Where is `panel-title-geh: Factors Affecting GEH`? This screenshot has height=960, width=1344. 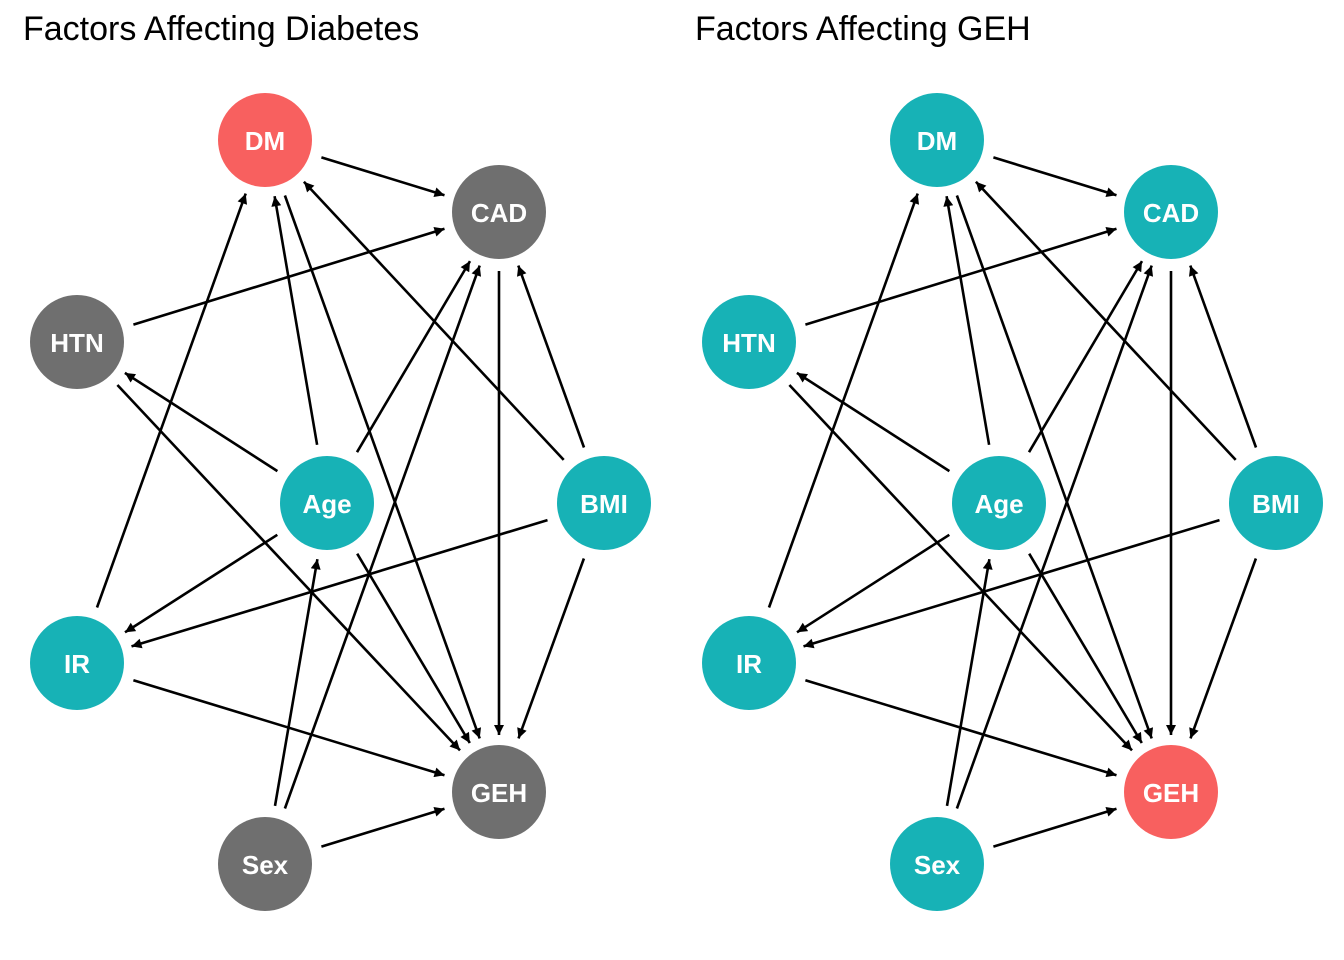
panel-title-geh: Factors Affecting GEH is located at coordinates (863, 29).